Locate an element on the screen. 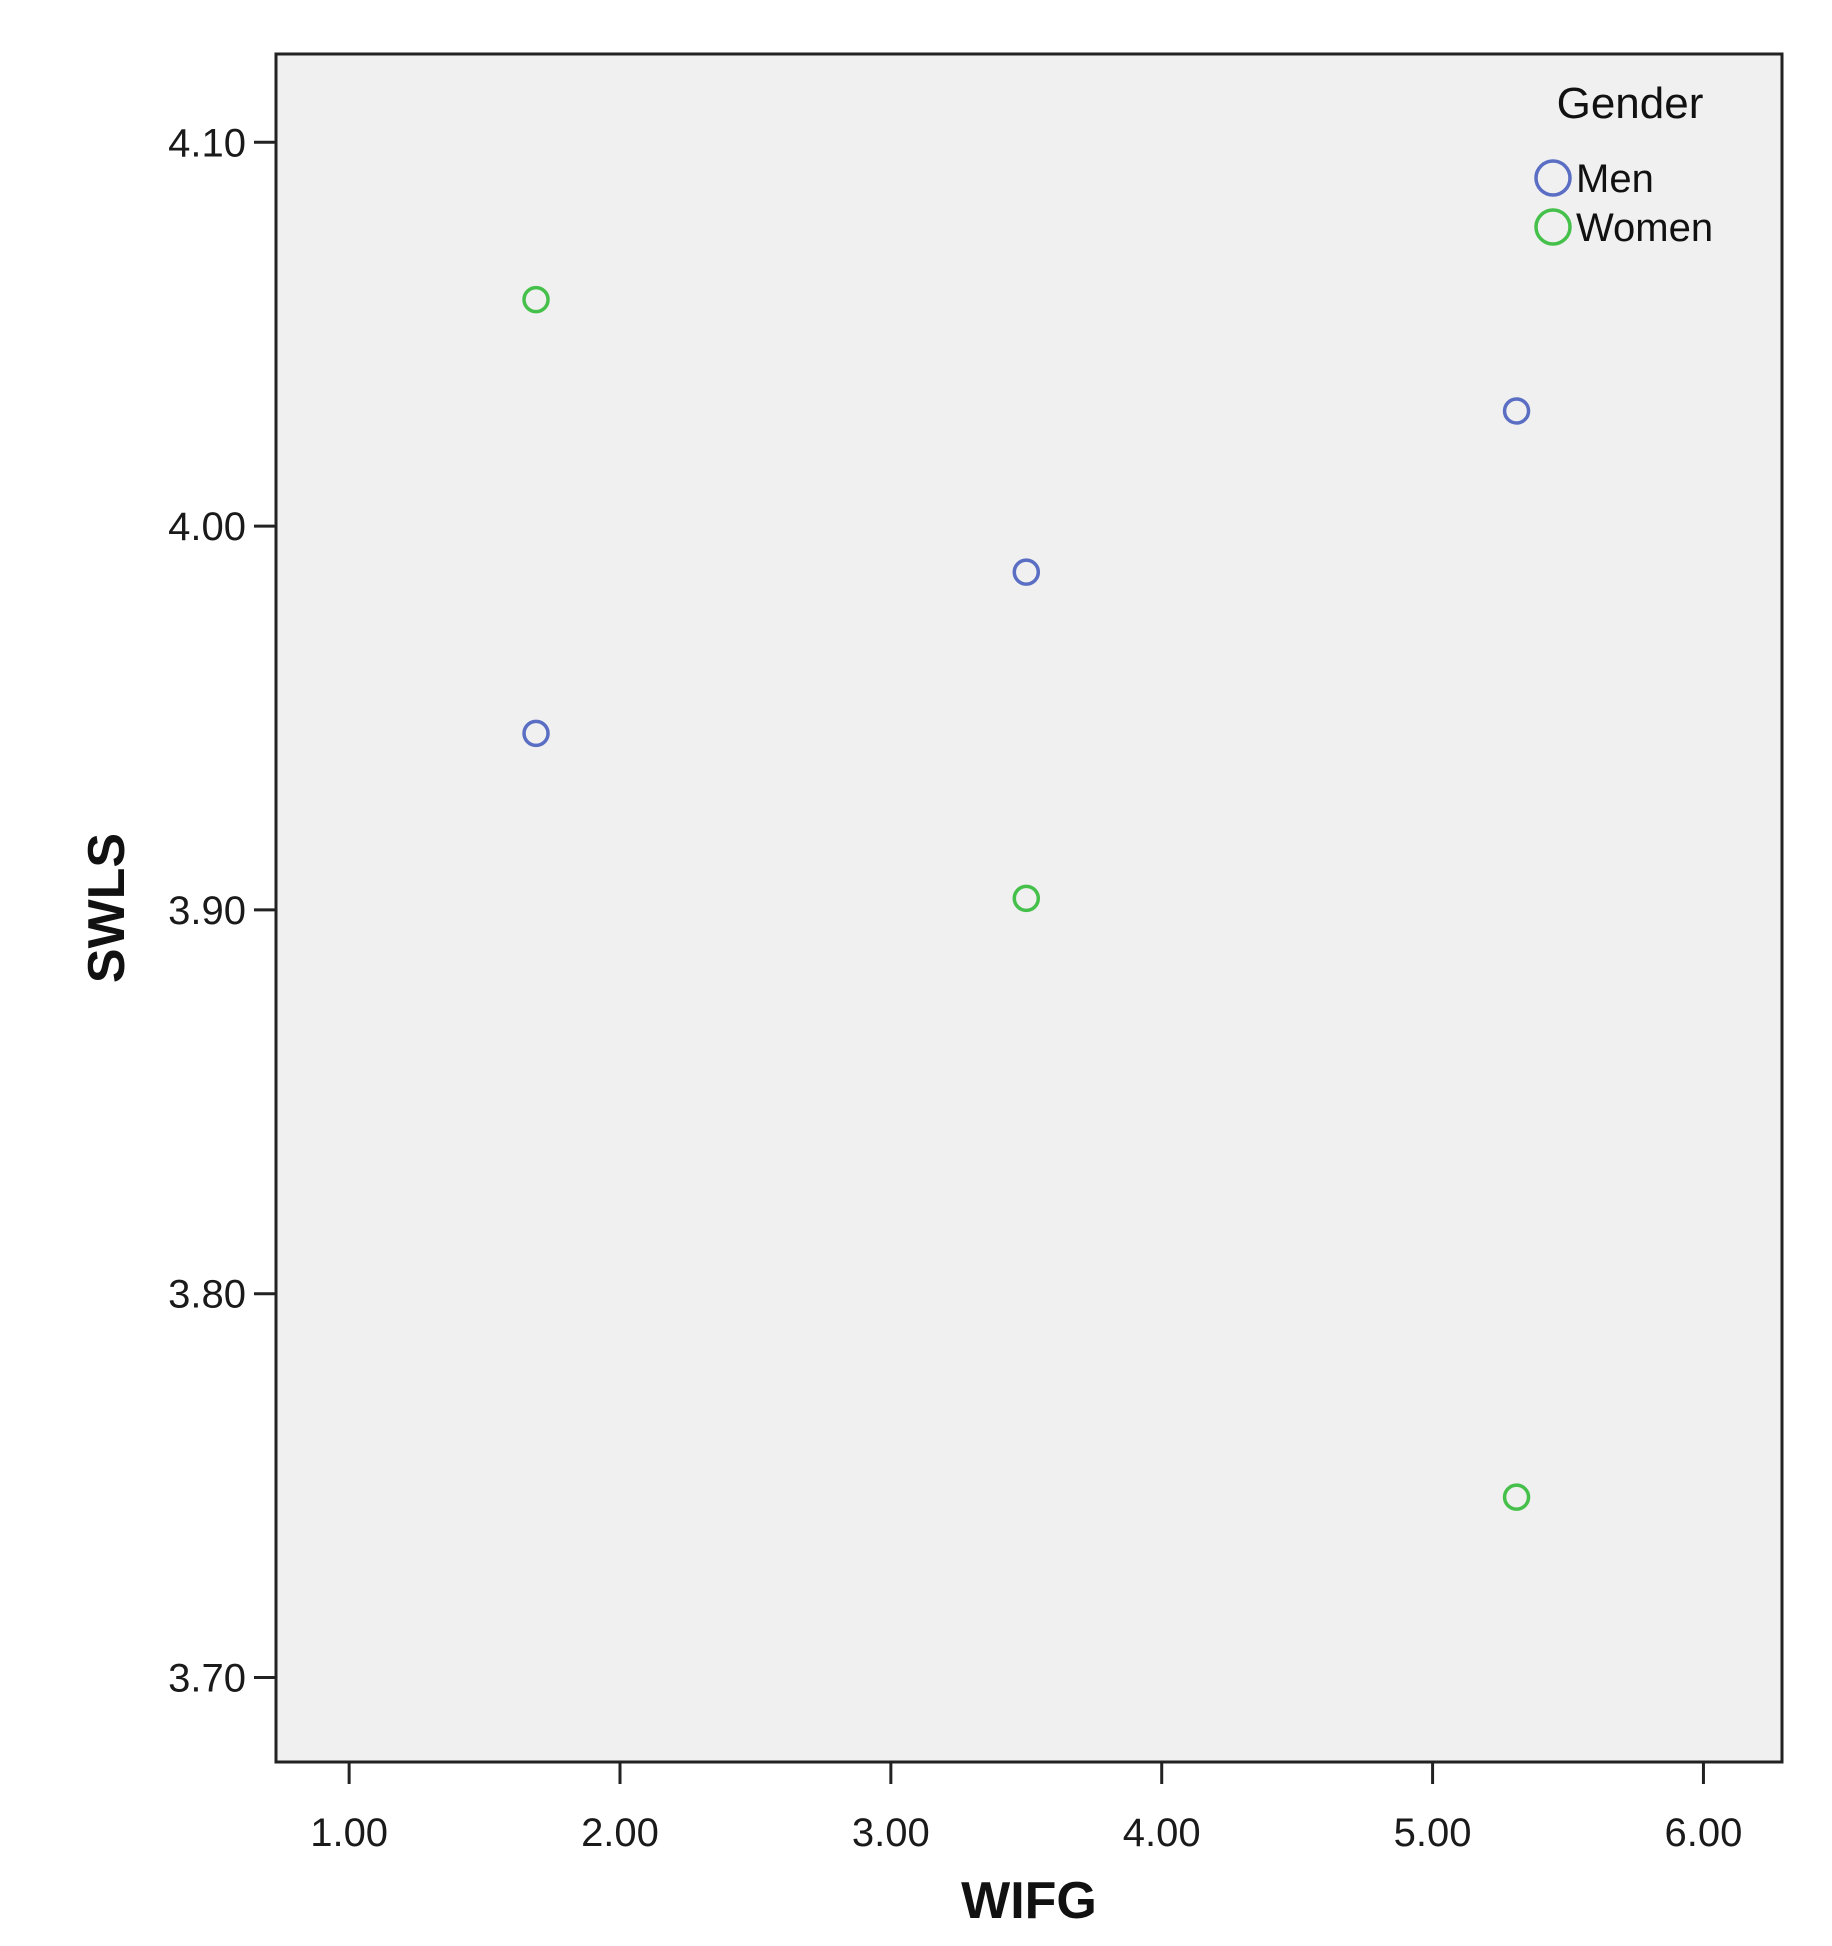  x-axis-title: WIFG is located at coordinates (1029, 1901).